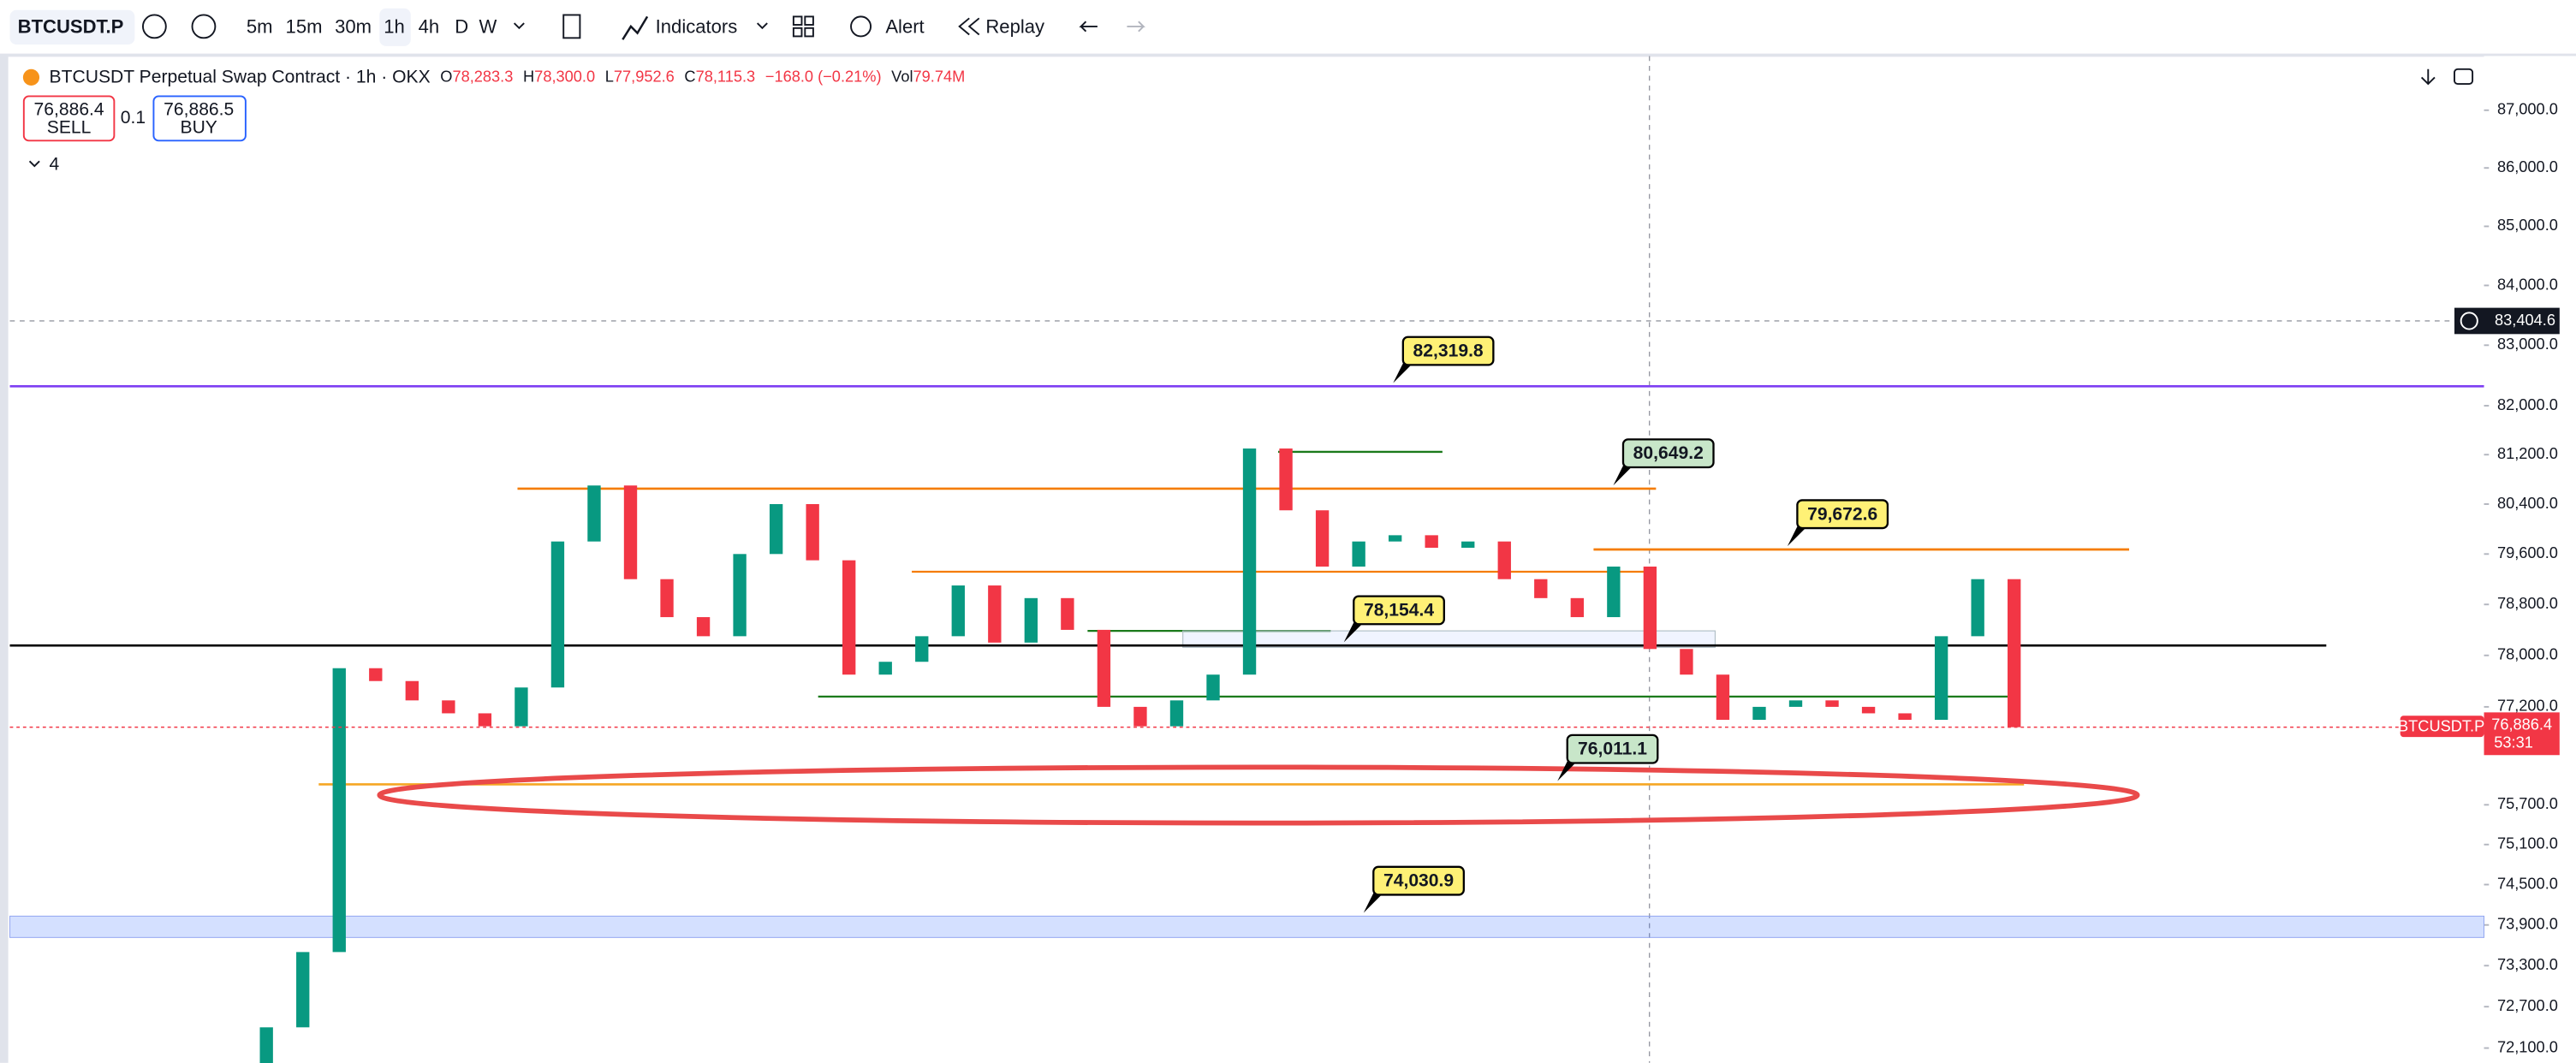 The image size is (2576, 1063). I want to click on symbol-icon, so click(154, 26).